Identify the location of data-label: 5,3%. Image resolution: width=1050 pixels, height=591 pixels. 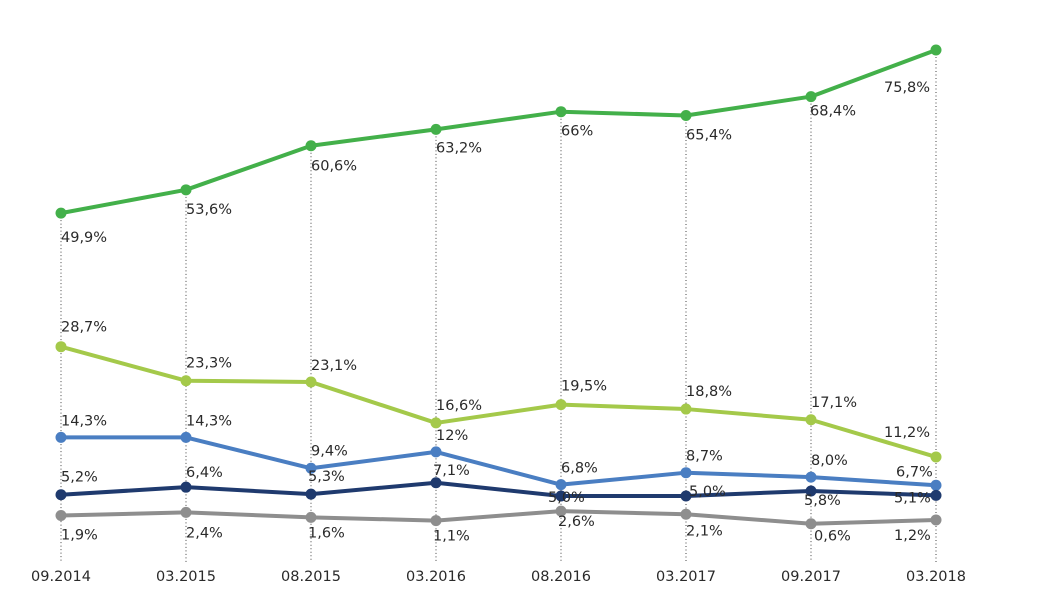
(326, 477).